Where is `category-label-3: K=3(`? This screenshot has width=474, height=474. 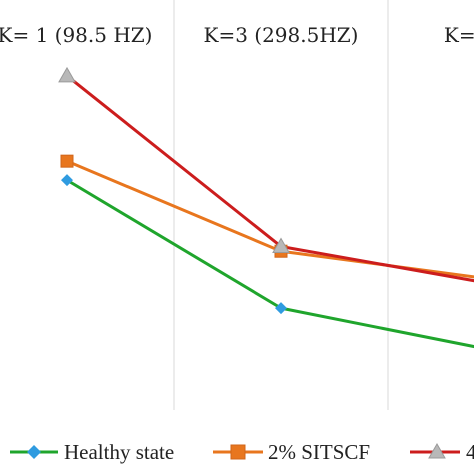
category-label-3: K=3( is located at coordinates (459, 35).